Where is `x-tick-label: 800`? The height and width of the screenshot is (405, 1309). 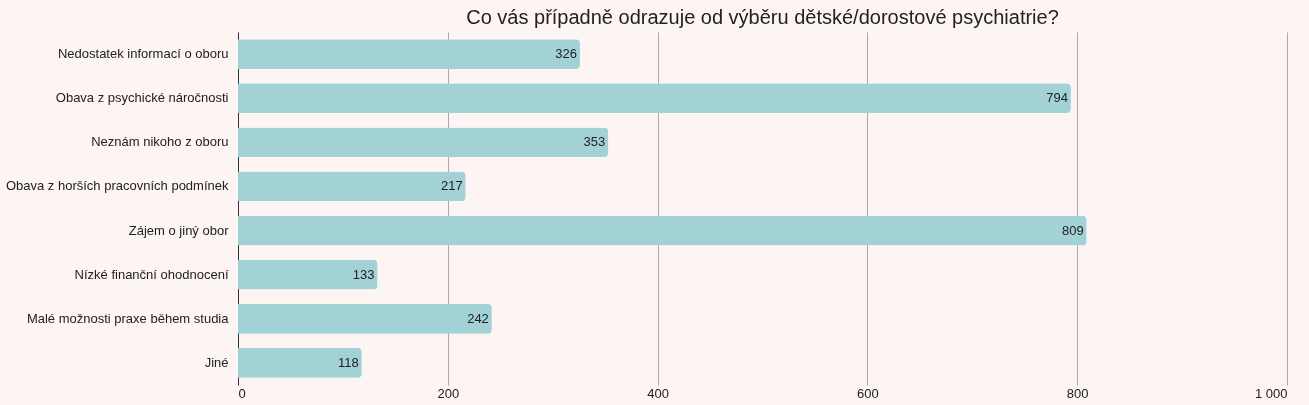
x-tick-label: 800 is located at coordinates (1077, 393).